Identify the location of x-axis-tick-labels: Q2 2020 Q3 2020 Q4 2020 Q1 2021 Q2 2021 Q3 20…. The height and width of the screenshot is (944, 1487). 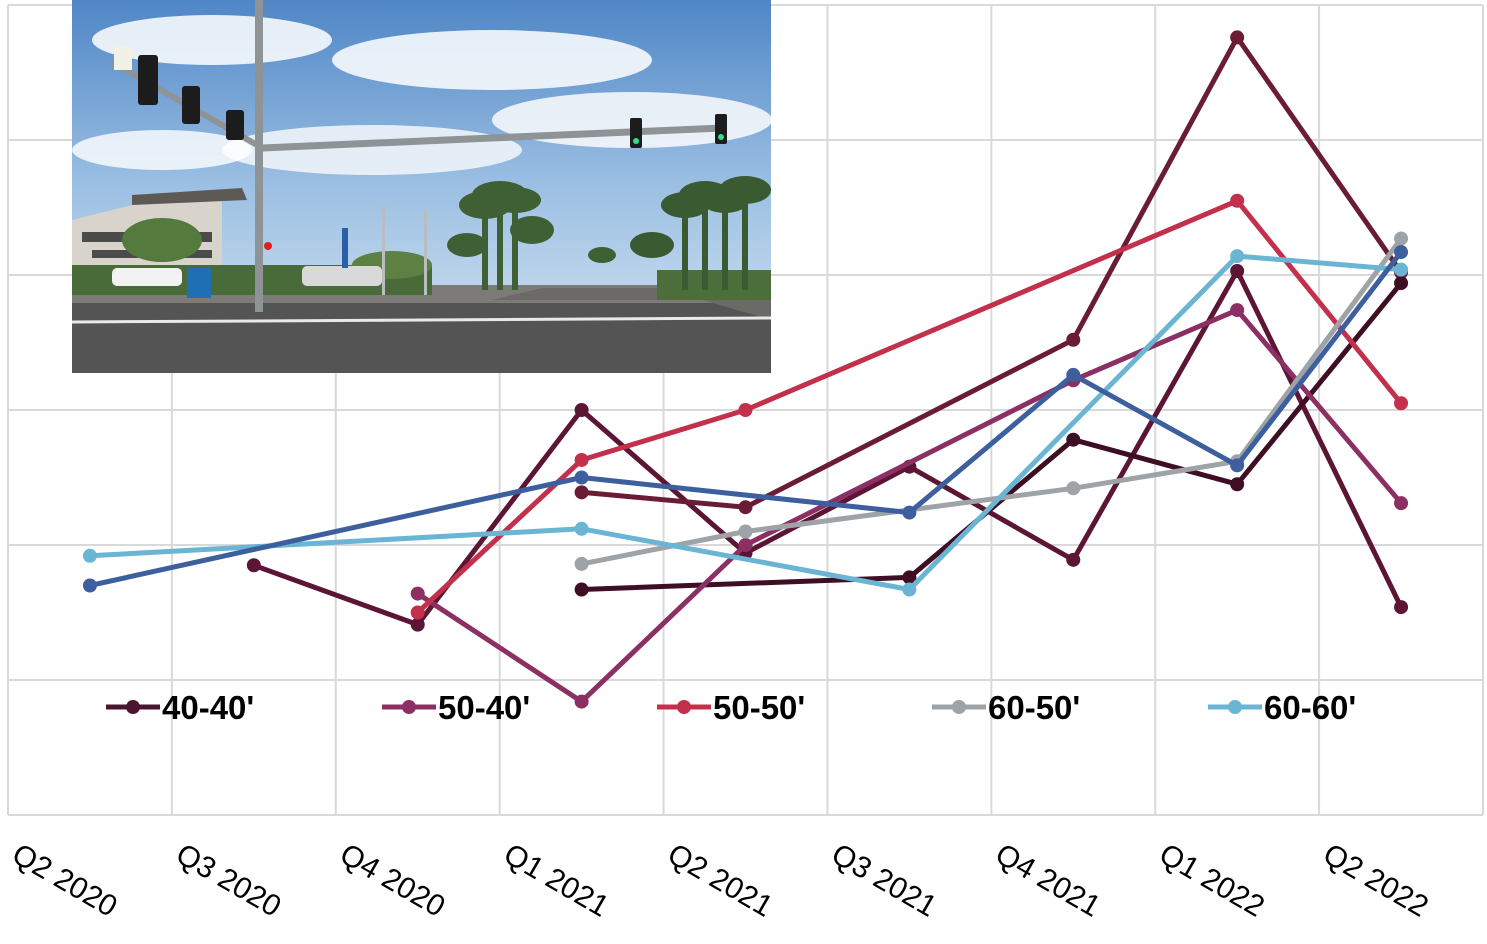
(719, 880).